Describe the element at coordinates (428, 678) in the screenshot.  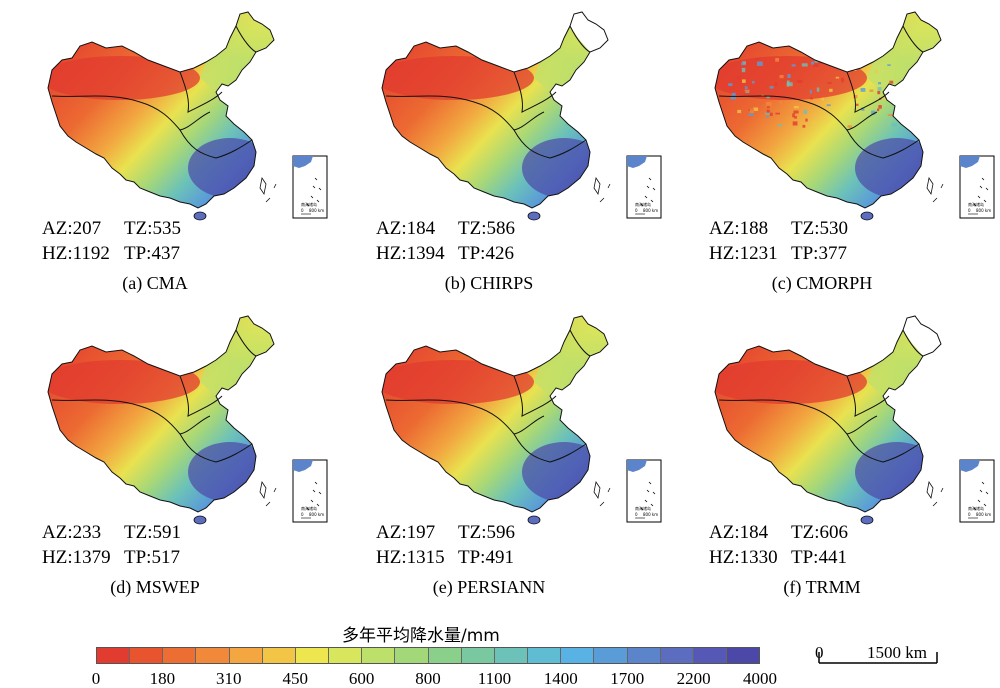
I see `legend-tick-label: 800` at that location.